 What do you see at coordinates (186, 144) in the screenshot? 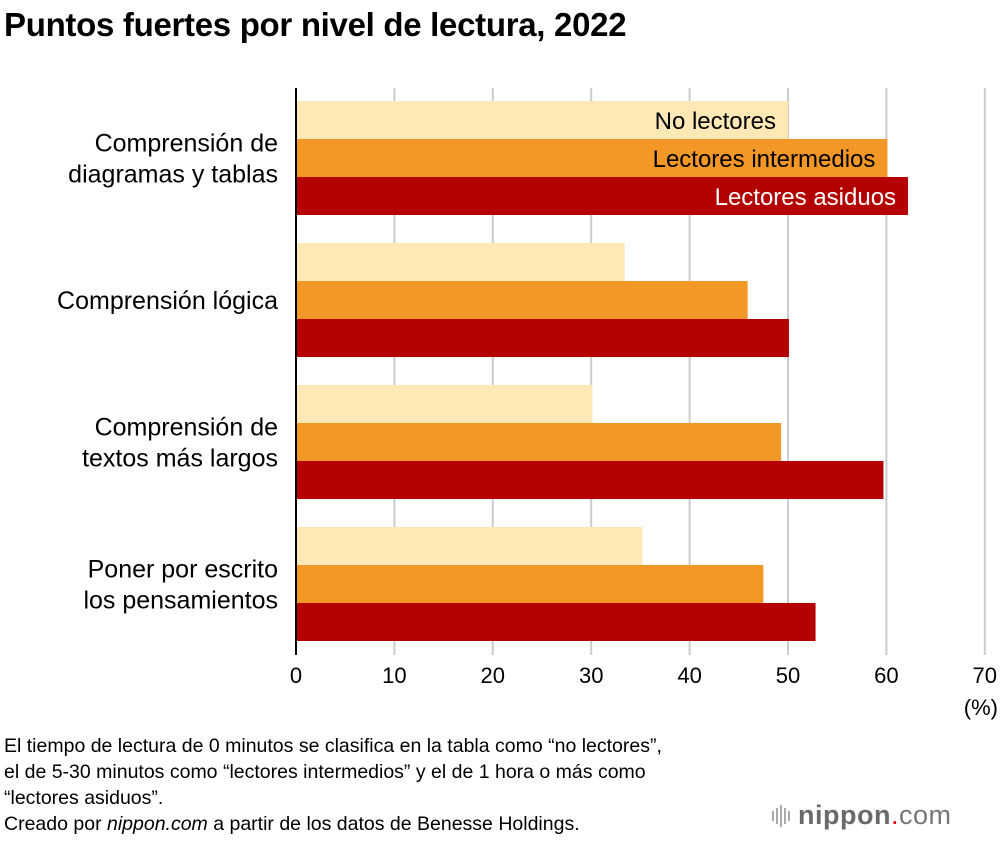
I see `category-label-0-0: Comprensión de` at bounding box center [186, 144].